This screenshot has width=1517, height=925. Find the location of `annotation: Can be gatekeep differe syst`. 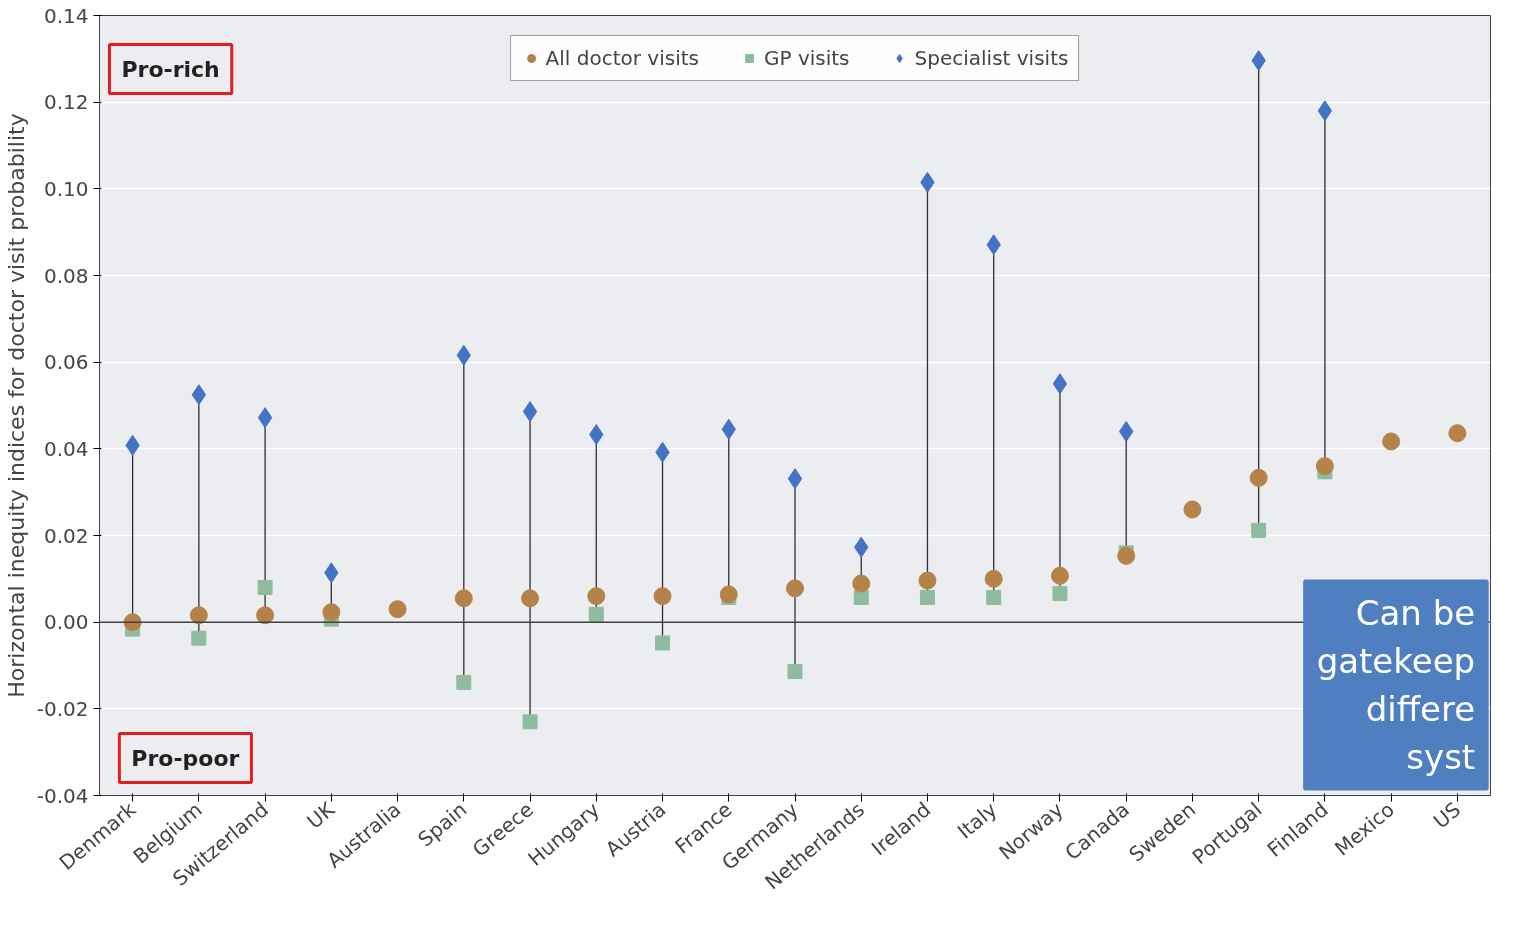

annotation: Can be gatekeep differe syst is located at coordinates (1396, 685).